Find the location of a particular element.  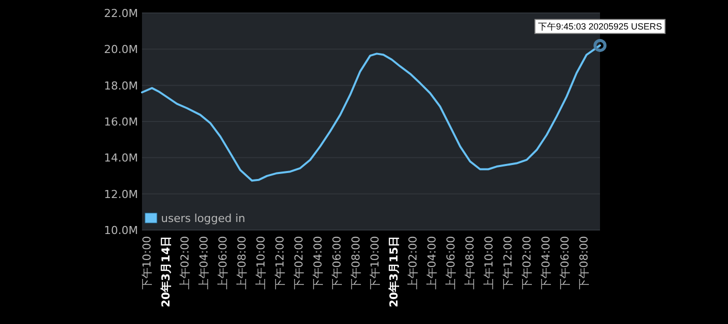

y-tick-label: 20.0M is located at coordinates (121, 49).